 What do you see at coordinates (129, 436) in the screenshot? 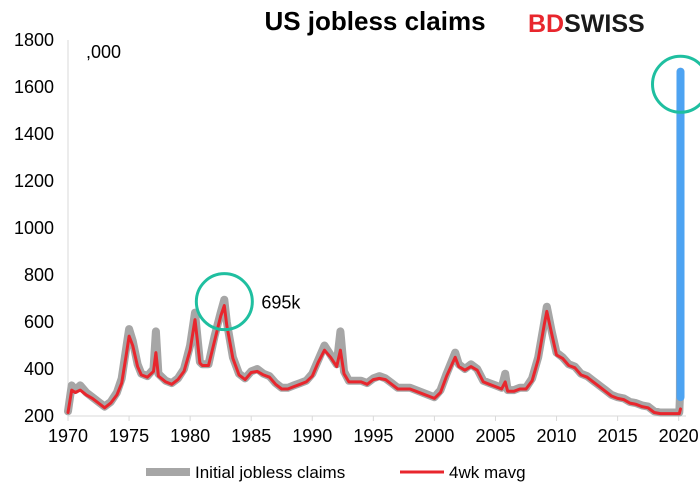
I see `x-tick-label: 1975` at bounding box center [129, 436].